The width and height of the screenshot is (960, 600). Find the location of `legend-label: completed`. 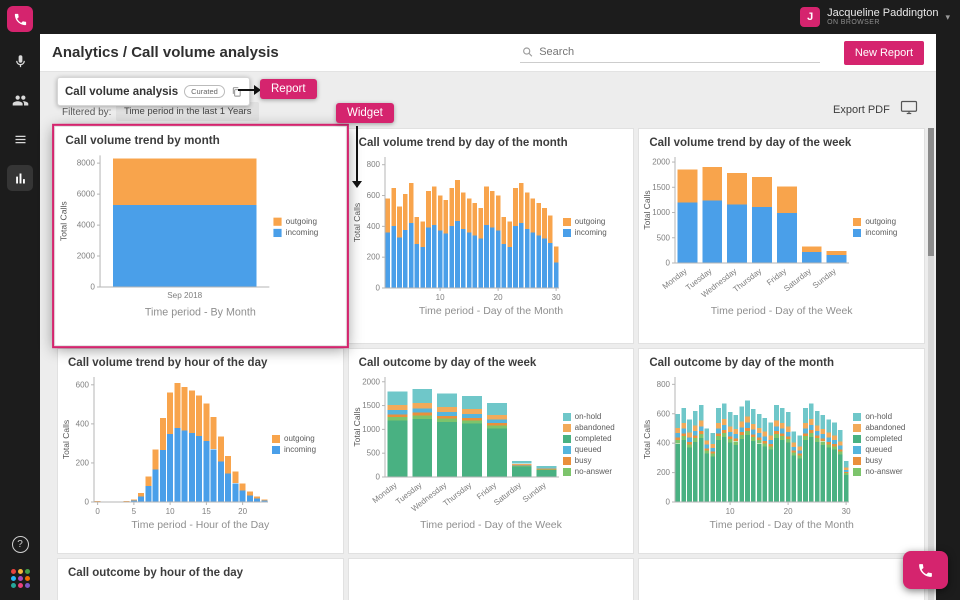

legend-label: completed is located at coordinates (884, 438).